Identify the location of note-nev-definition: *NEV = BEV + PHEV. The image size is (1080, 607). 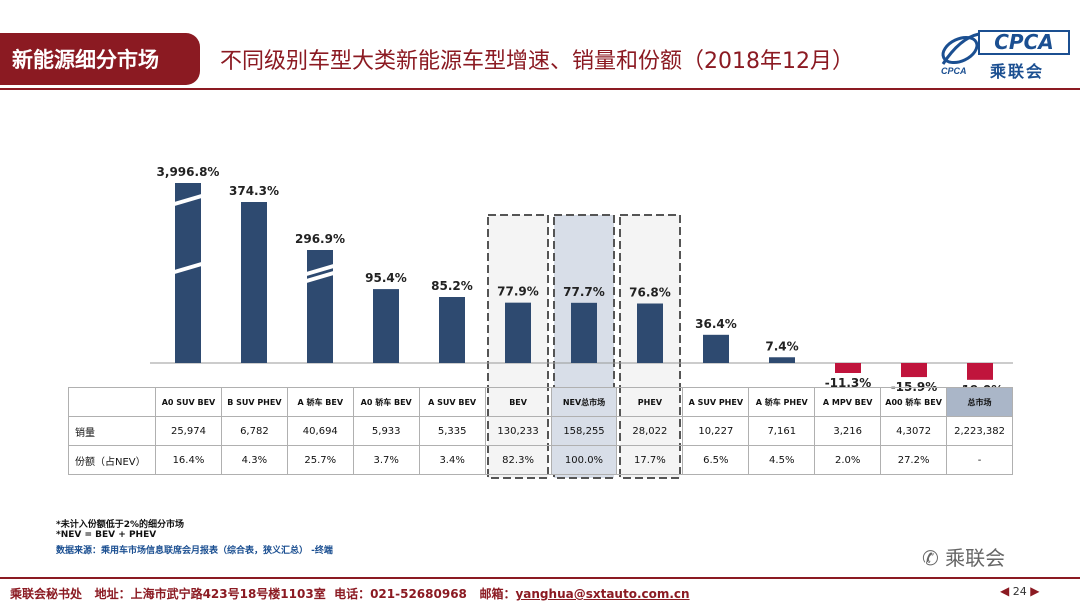
(106, 535).